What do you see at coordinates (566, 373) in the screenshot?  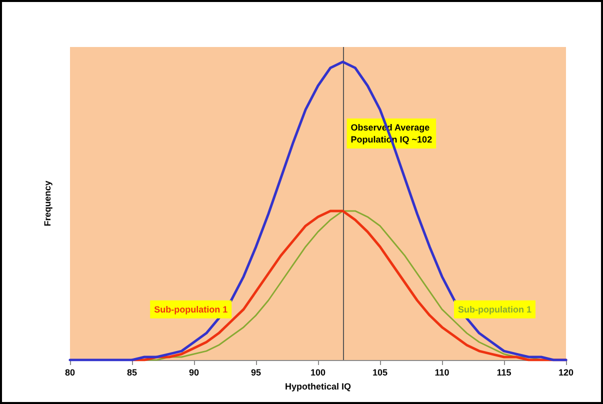 I see `x-tick-label: 120` at bounding box center [566, 373].